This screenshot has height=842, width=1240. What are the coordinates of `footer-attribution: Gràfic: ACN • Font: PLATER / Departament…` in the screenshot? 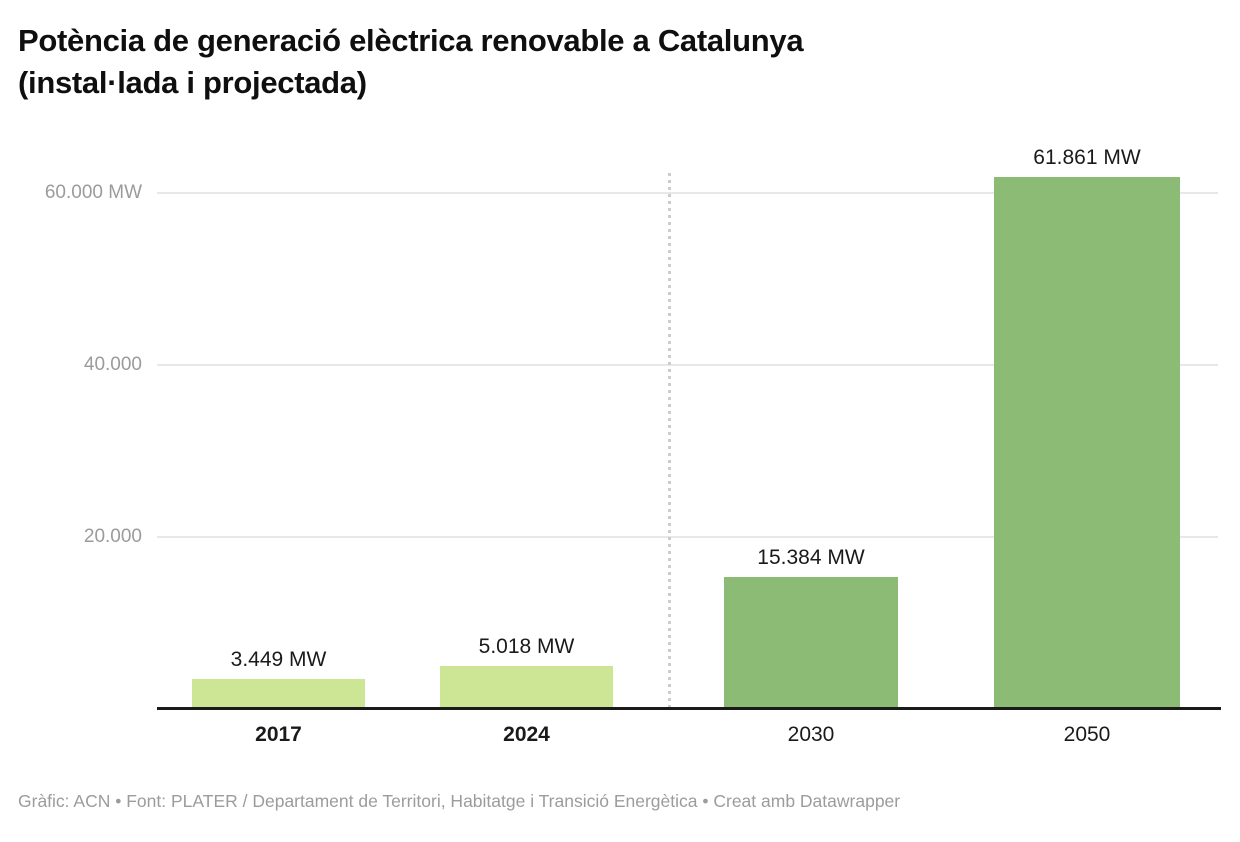 It's located at (459, 801).